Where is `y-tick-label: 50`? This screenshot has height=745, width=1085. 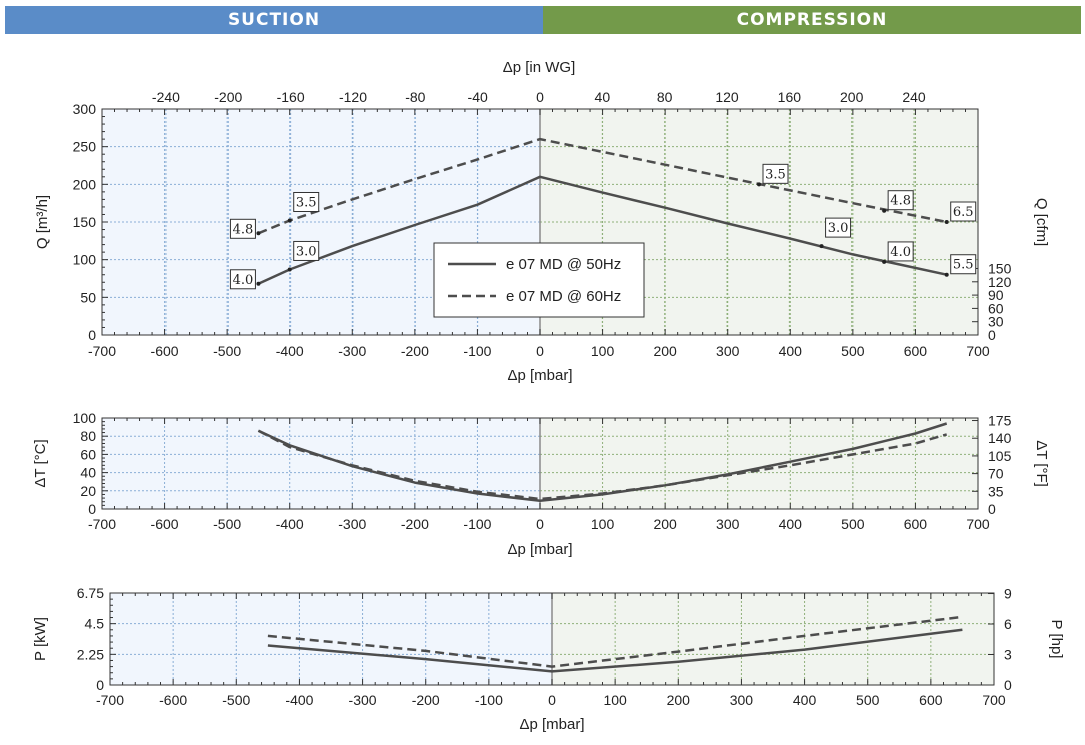 y-tick-label: 50 is located at coordinates (88, 297).